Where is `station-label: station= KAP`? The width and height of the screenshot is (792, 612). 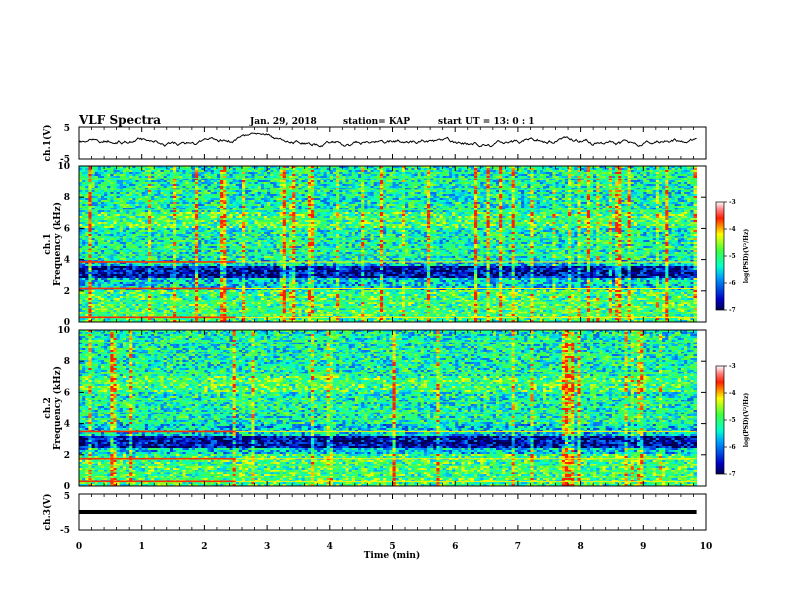 station-label: station= KAP is located at coordinates (376, 122).